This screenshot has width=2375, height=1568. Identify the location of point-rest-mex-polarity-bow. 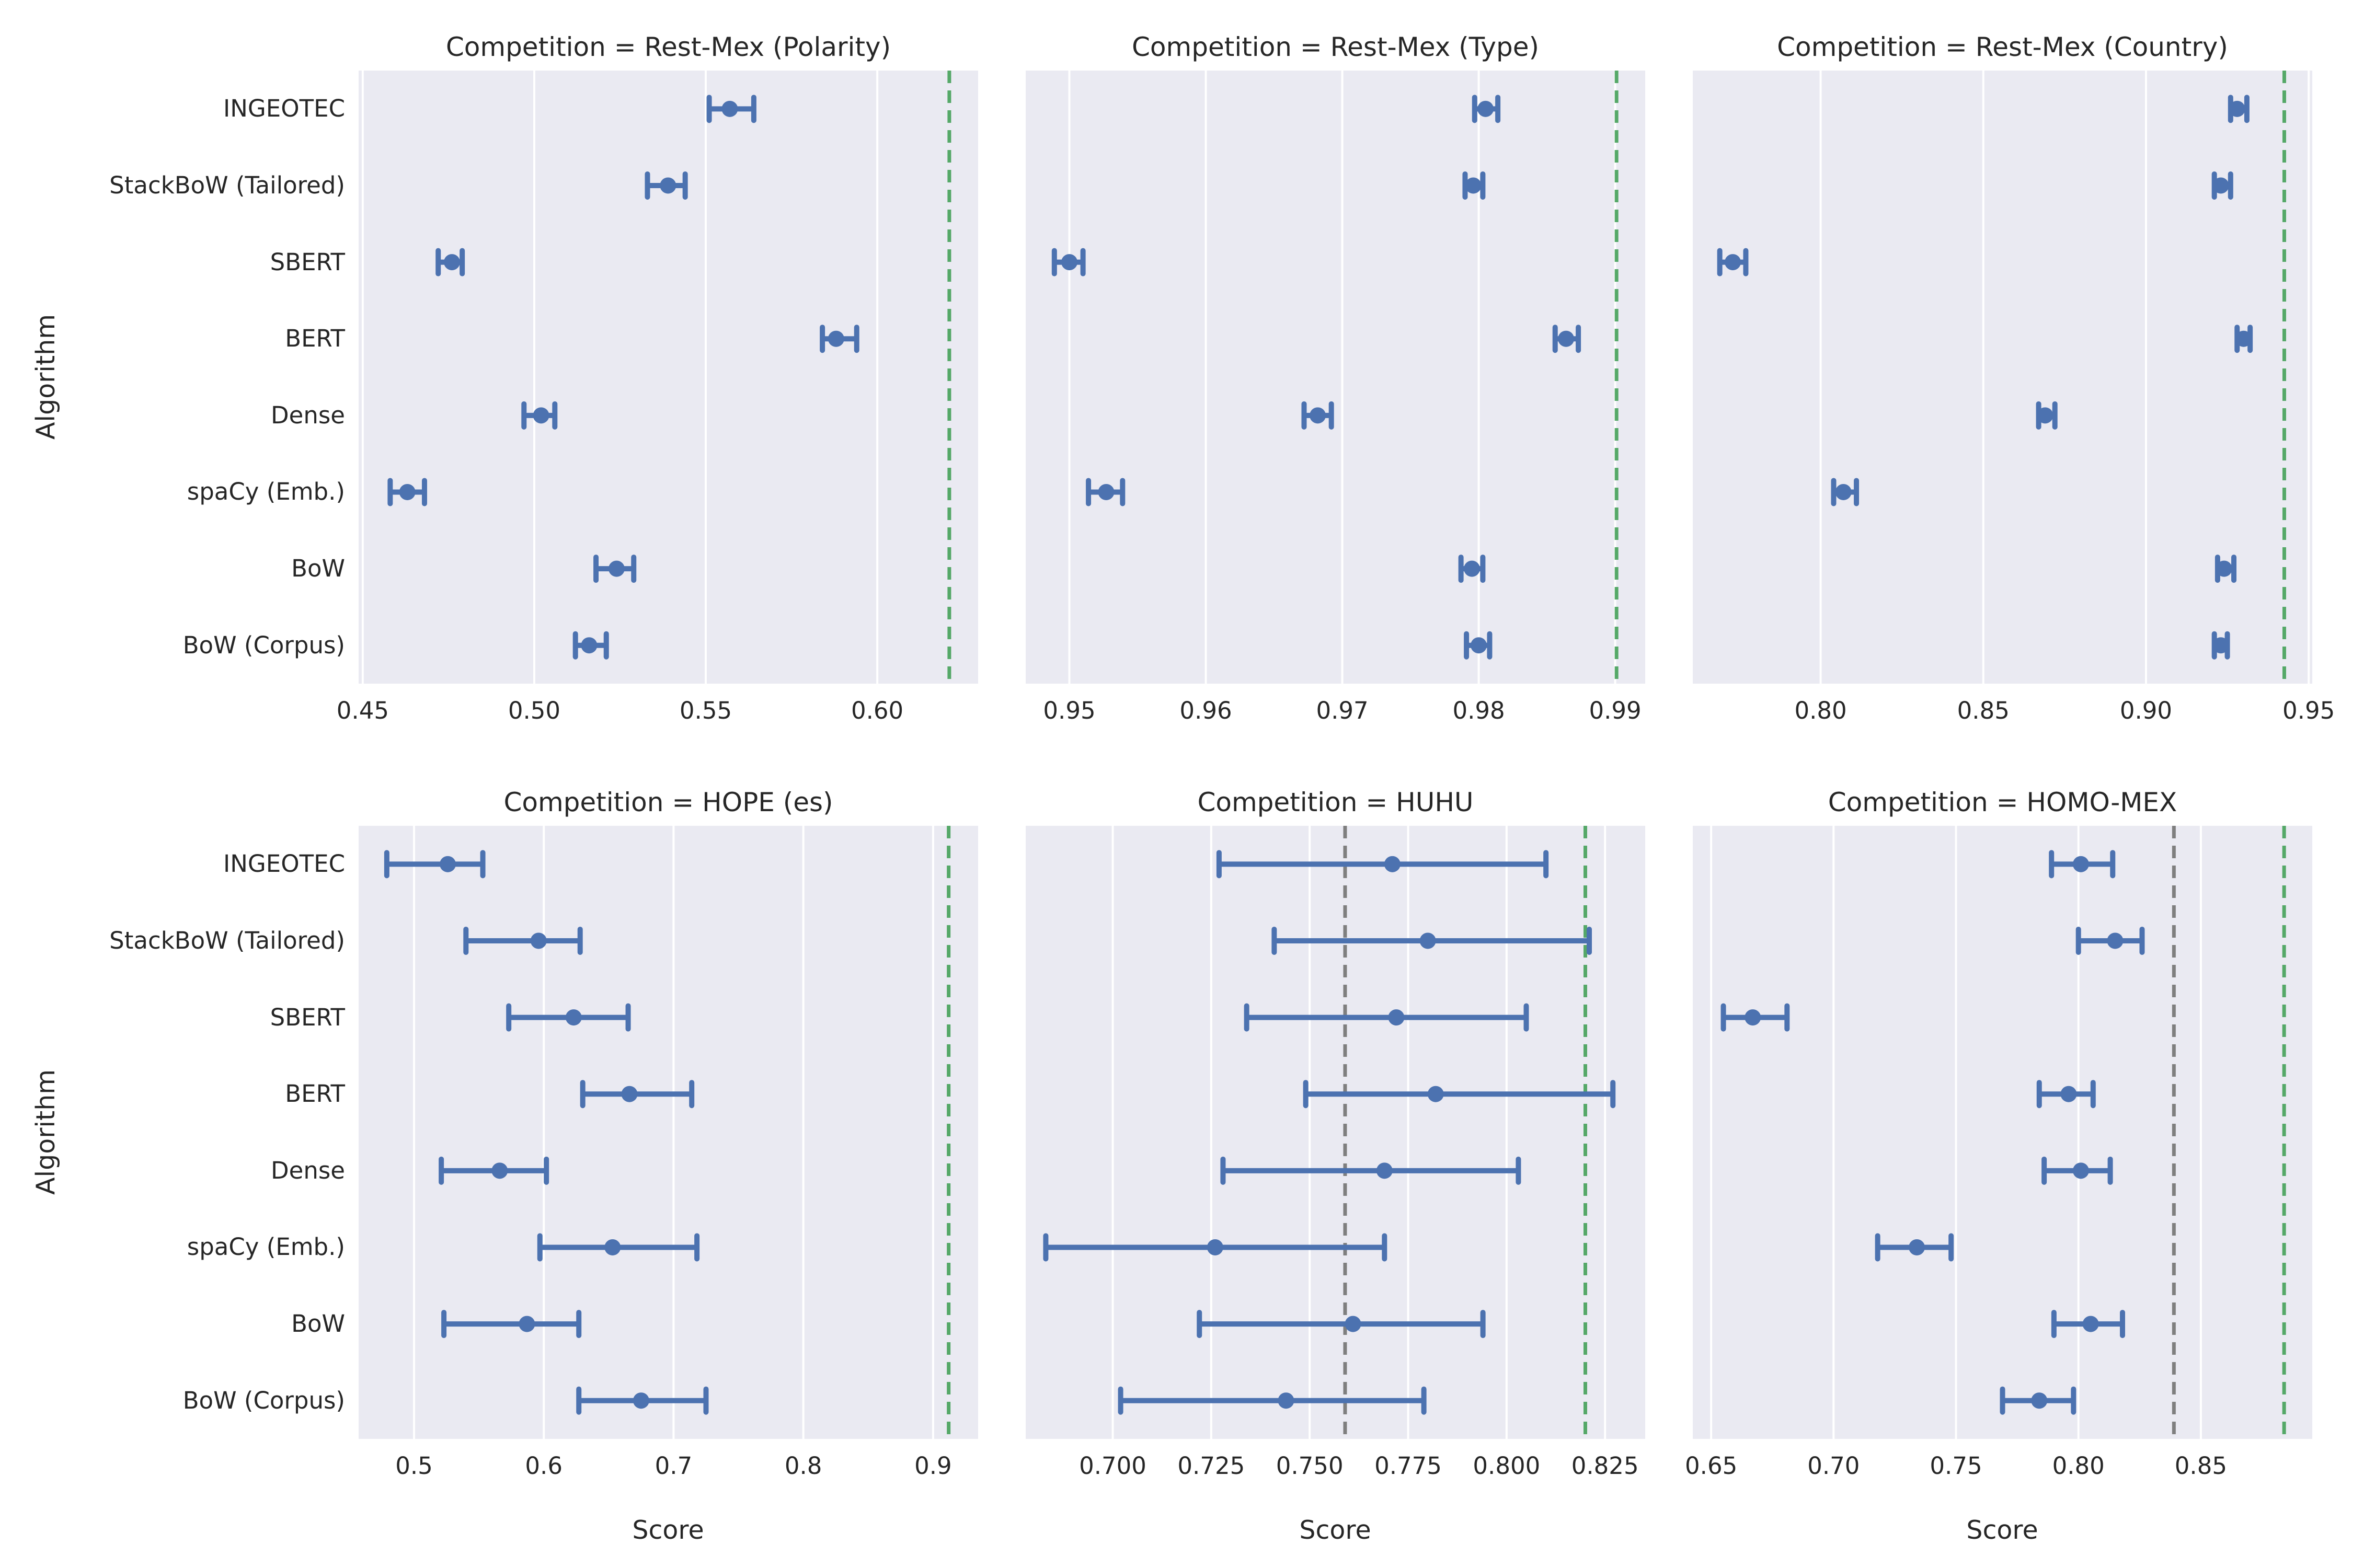
(615, 569).